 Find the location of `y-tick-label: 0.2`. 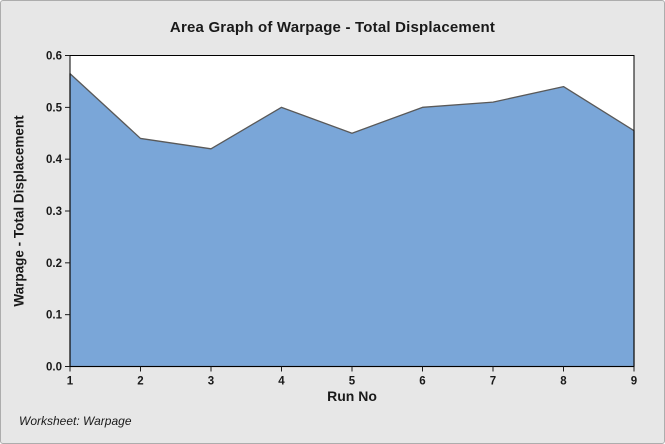

y-tick-label: 0.2 is located at coordinates (54, 264).